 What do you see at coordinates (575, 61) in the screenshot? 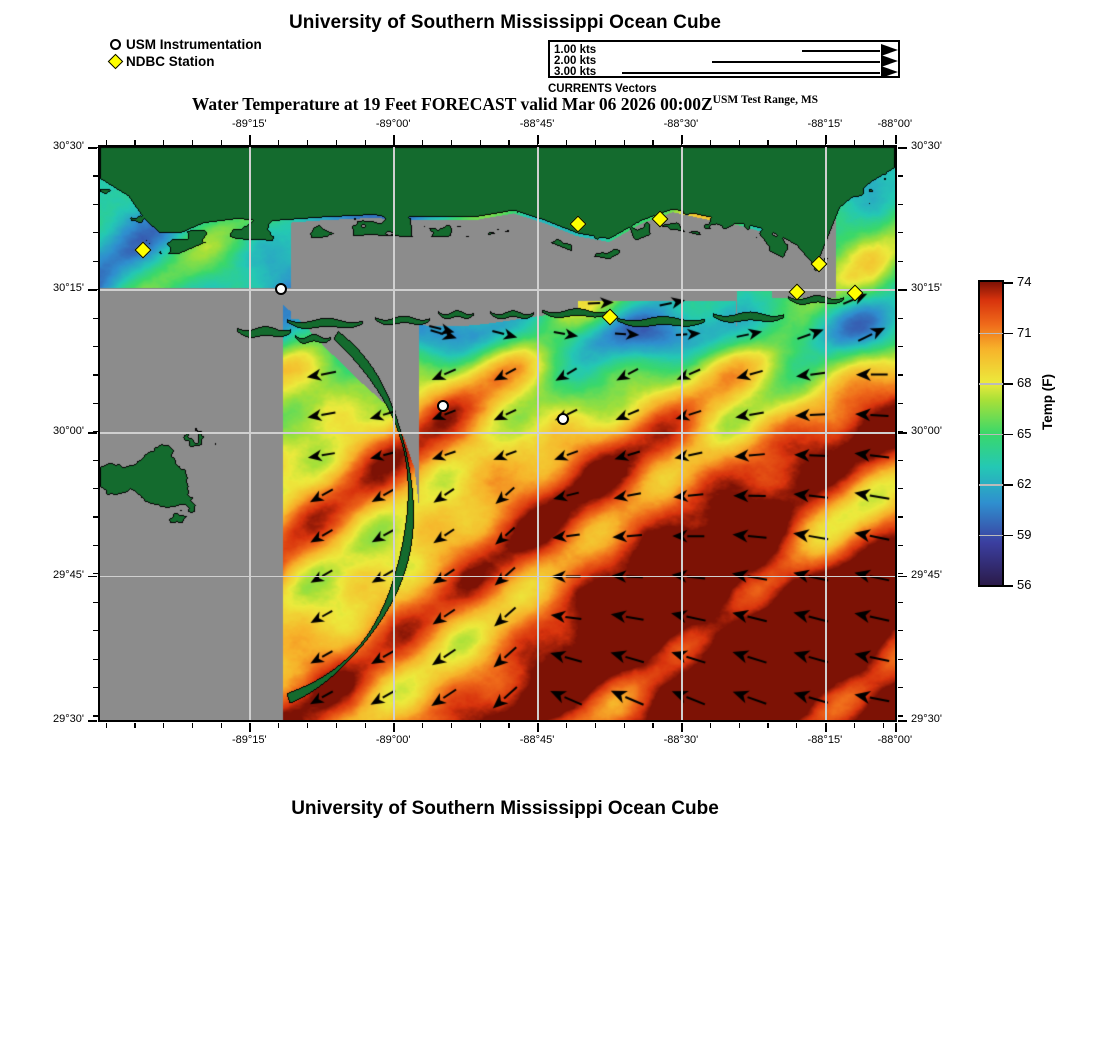
I see `currents-legend-label: 2.00 kts` at bounding box center [575, 61].